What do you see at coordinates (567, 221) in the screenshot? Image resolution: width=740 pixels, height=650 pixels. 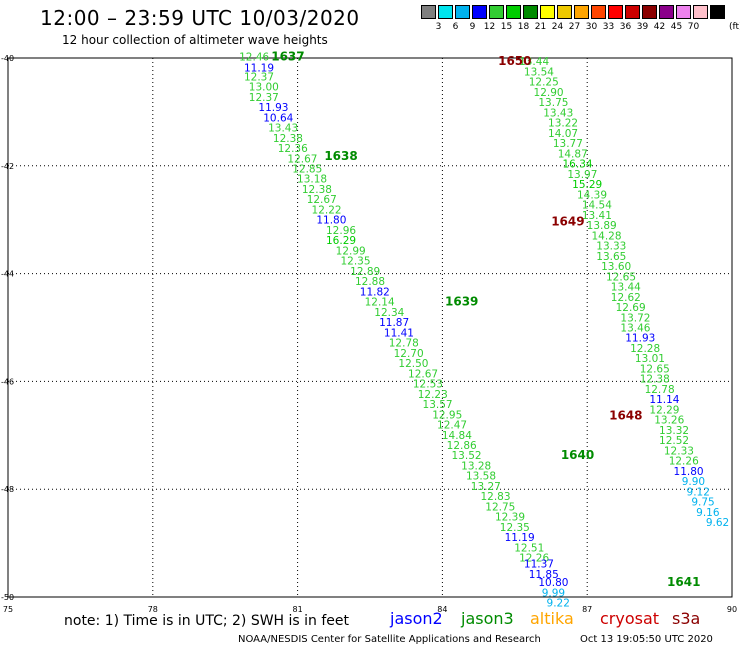 I see `track-number-label: 1649` at bounding box center [567, 221].